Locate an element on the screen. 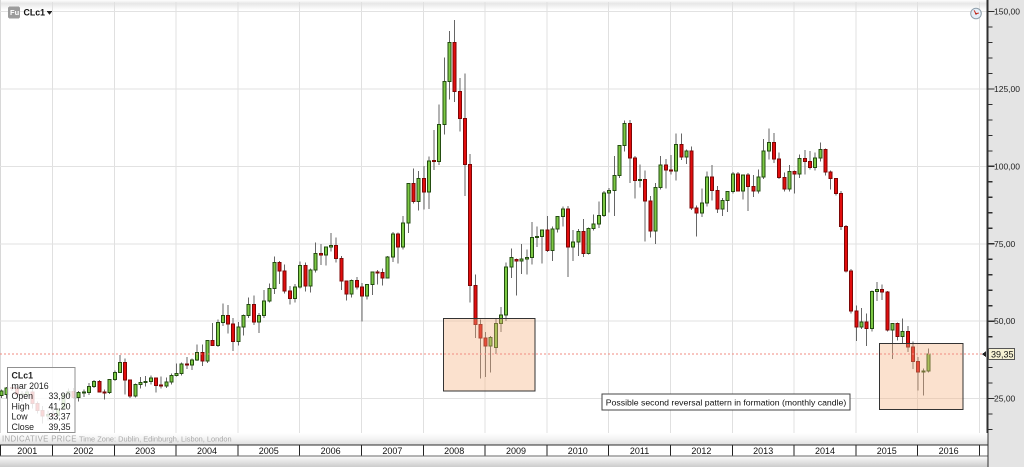 Image resolution: width=1024 pixels, height=467 pixels. svg-text: 2016 is located at coordinates (949, 451).